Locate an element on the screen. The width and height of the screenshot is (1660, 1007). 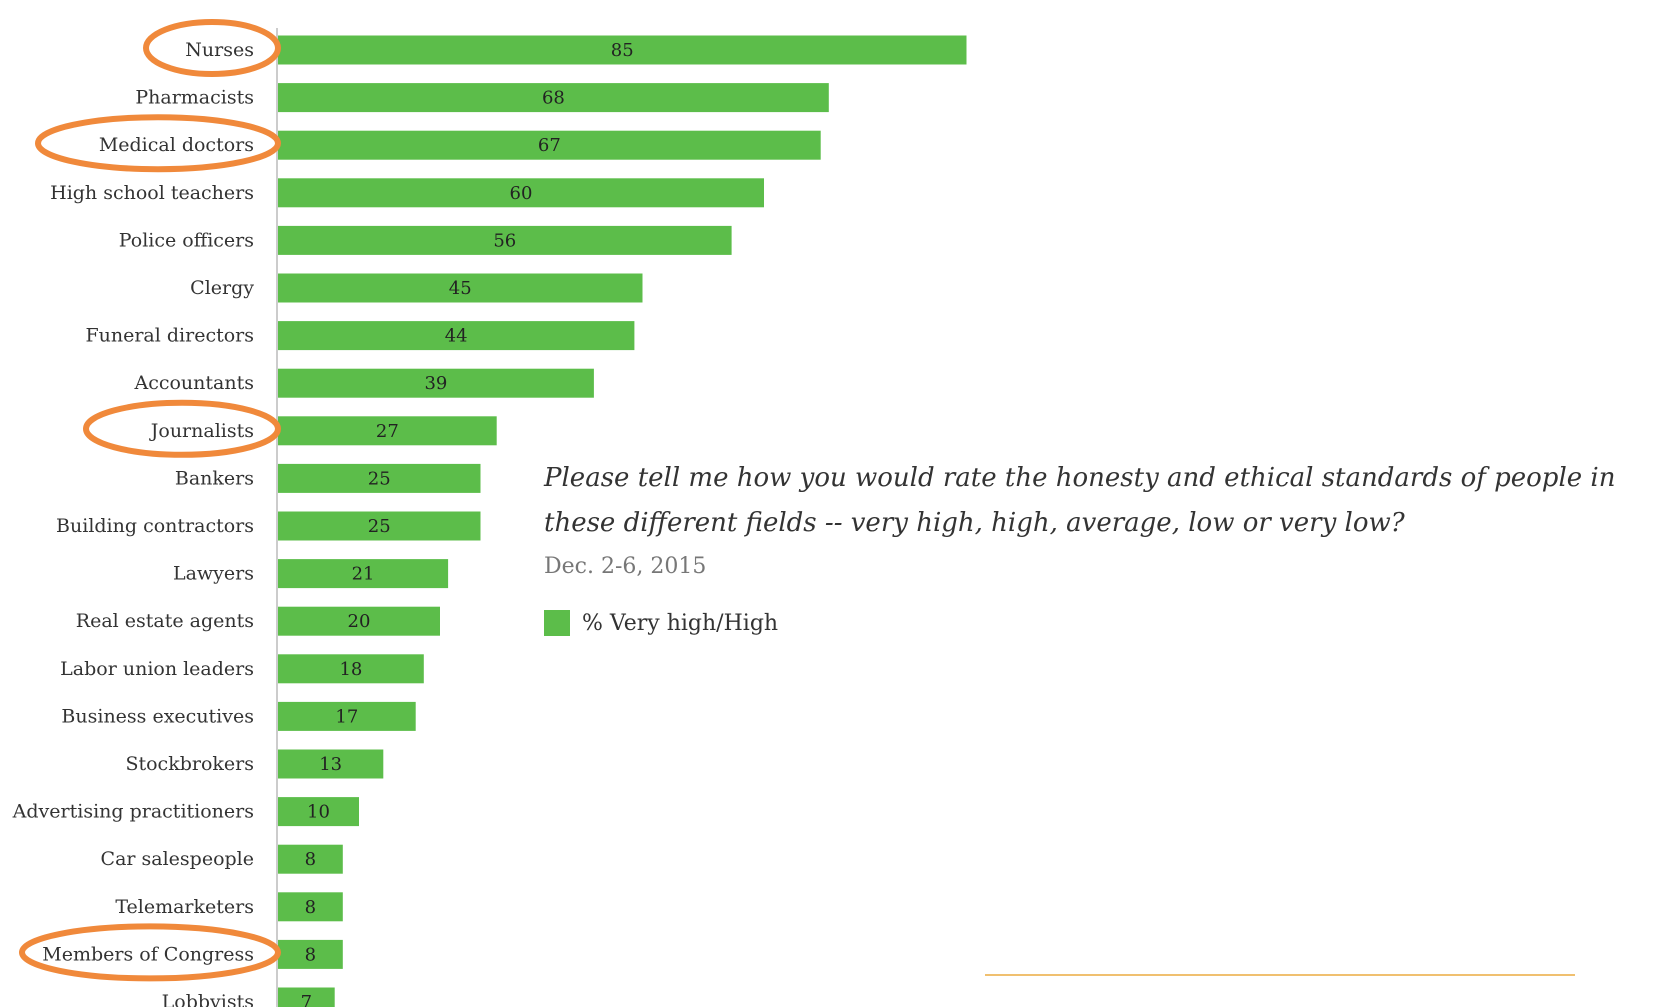
category-label: Members of Congress is located at coordinates (148, 954).